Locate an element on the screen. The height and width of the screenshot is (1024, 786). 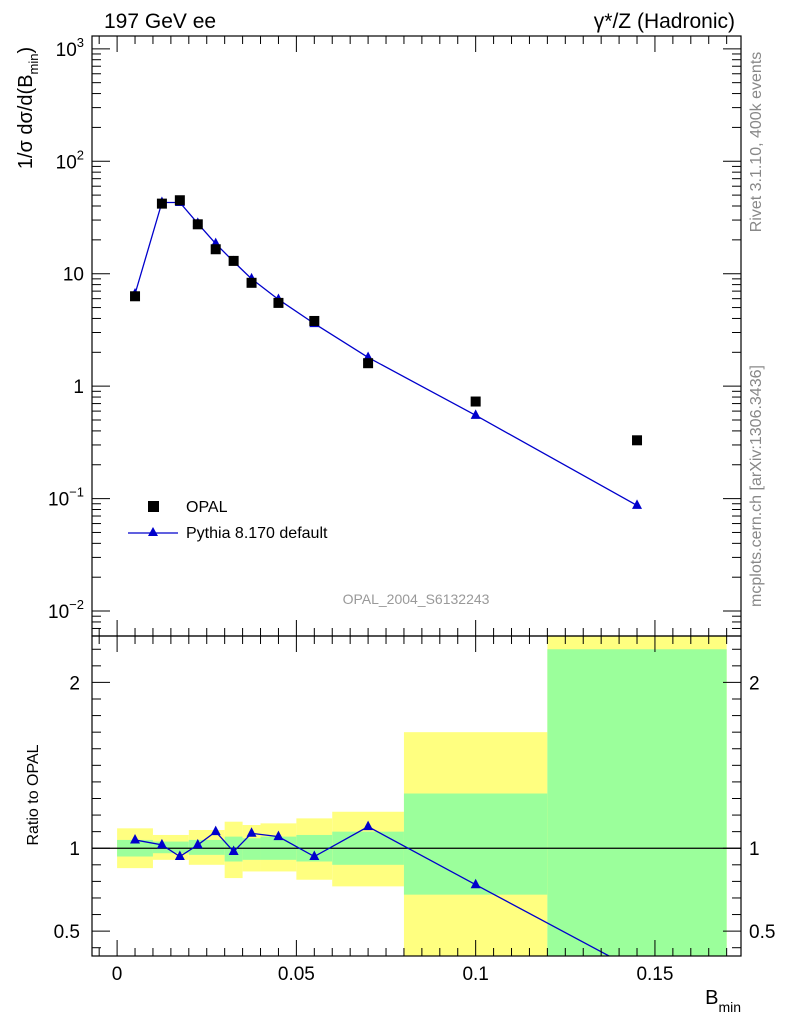
x-tick-label: 0.15 is located at coordinates (654, 974).